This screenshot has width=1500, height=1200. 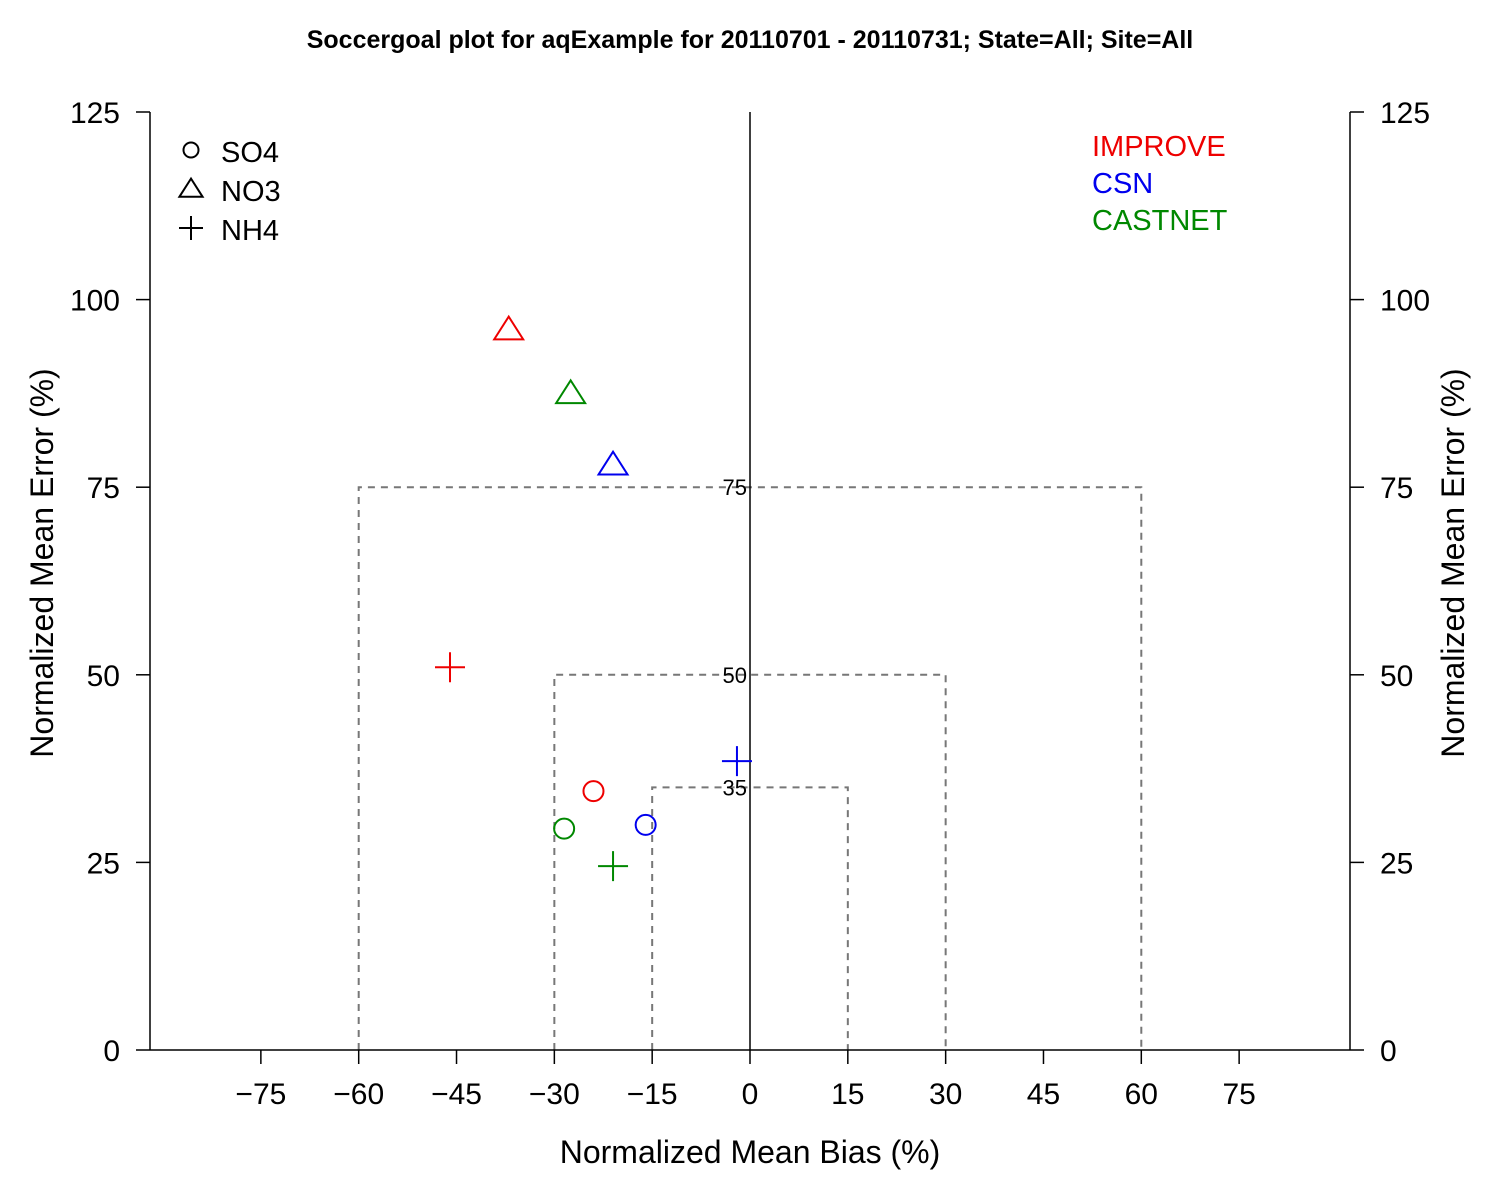 I want to click on castnet-nh4-point, so click(x=613, y=866).